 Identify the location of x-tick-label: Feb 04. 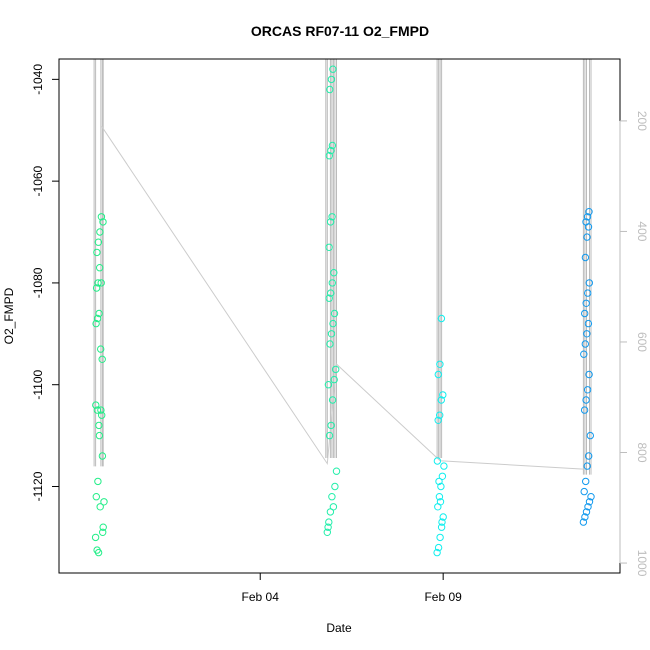
(261, 597).